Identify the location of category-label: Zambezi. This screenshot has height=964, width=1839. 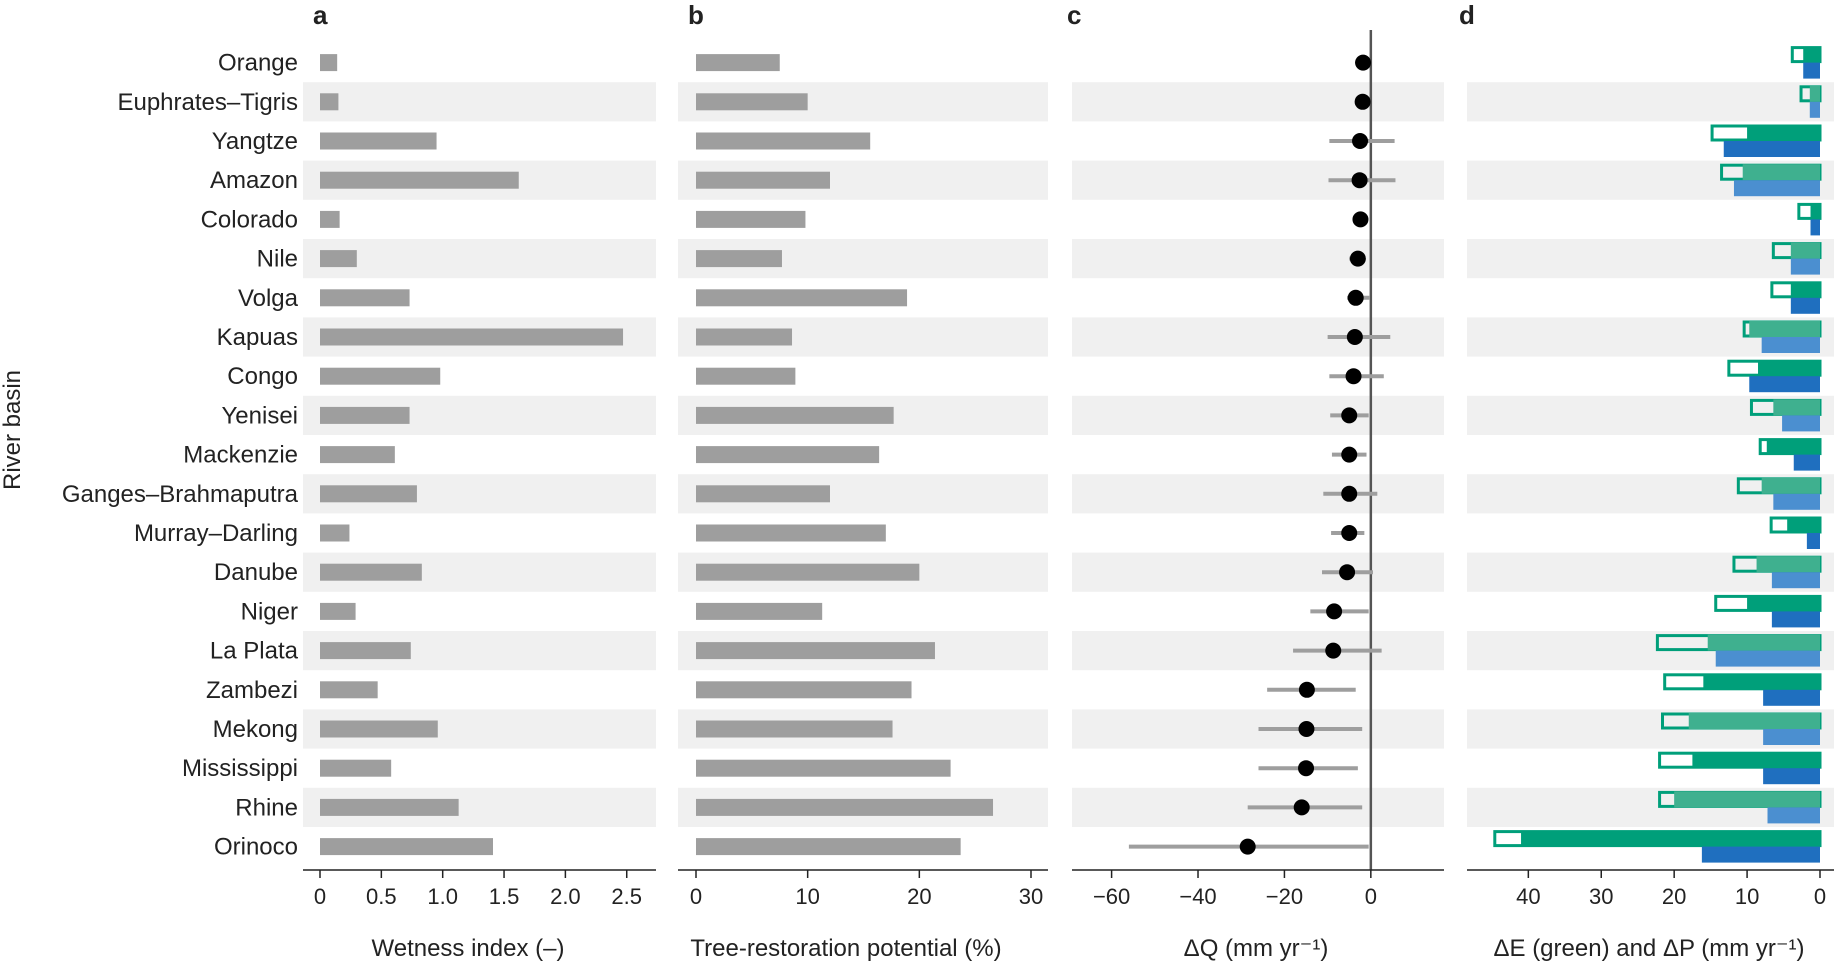
(252, 690).